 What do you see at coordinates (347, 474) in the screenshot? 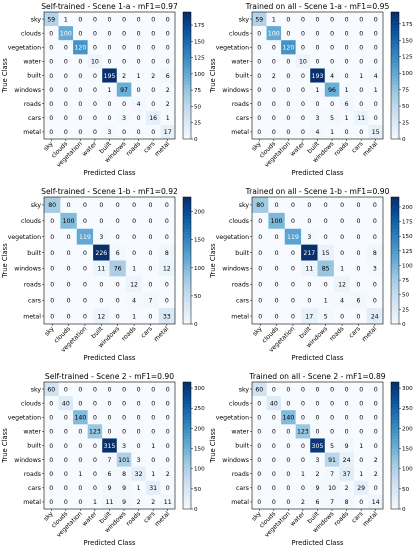
I see `cell-value-label: 37` at bounding box center [347, 474].